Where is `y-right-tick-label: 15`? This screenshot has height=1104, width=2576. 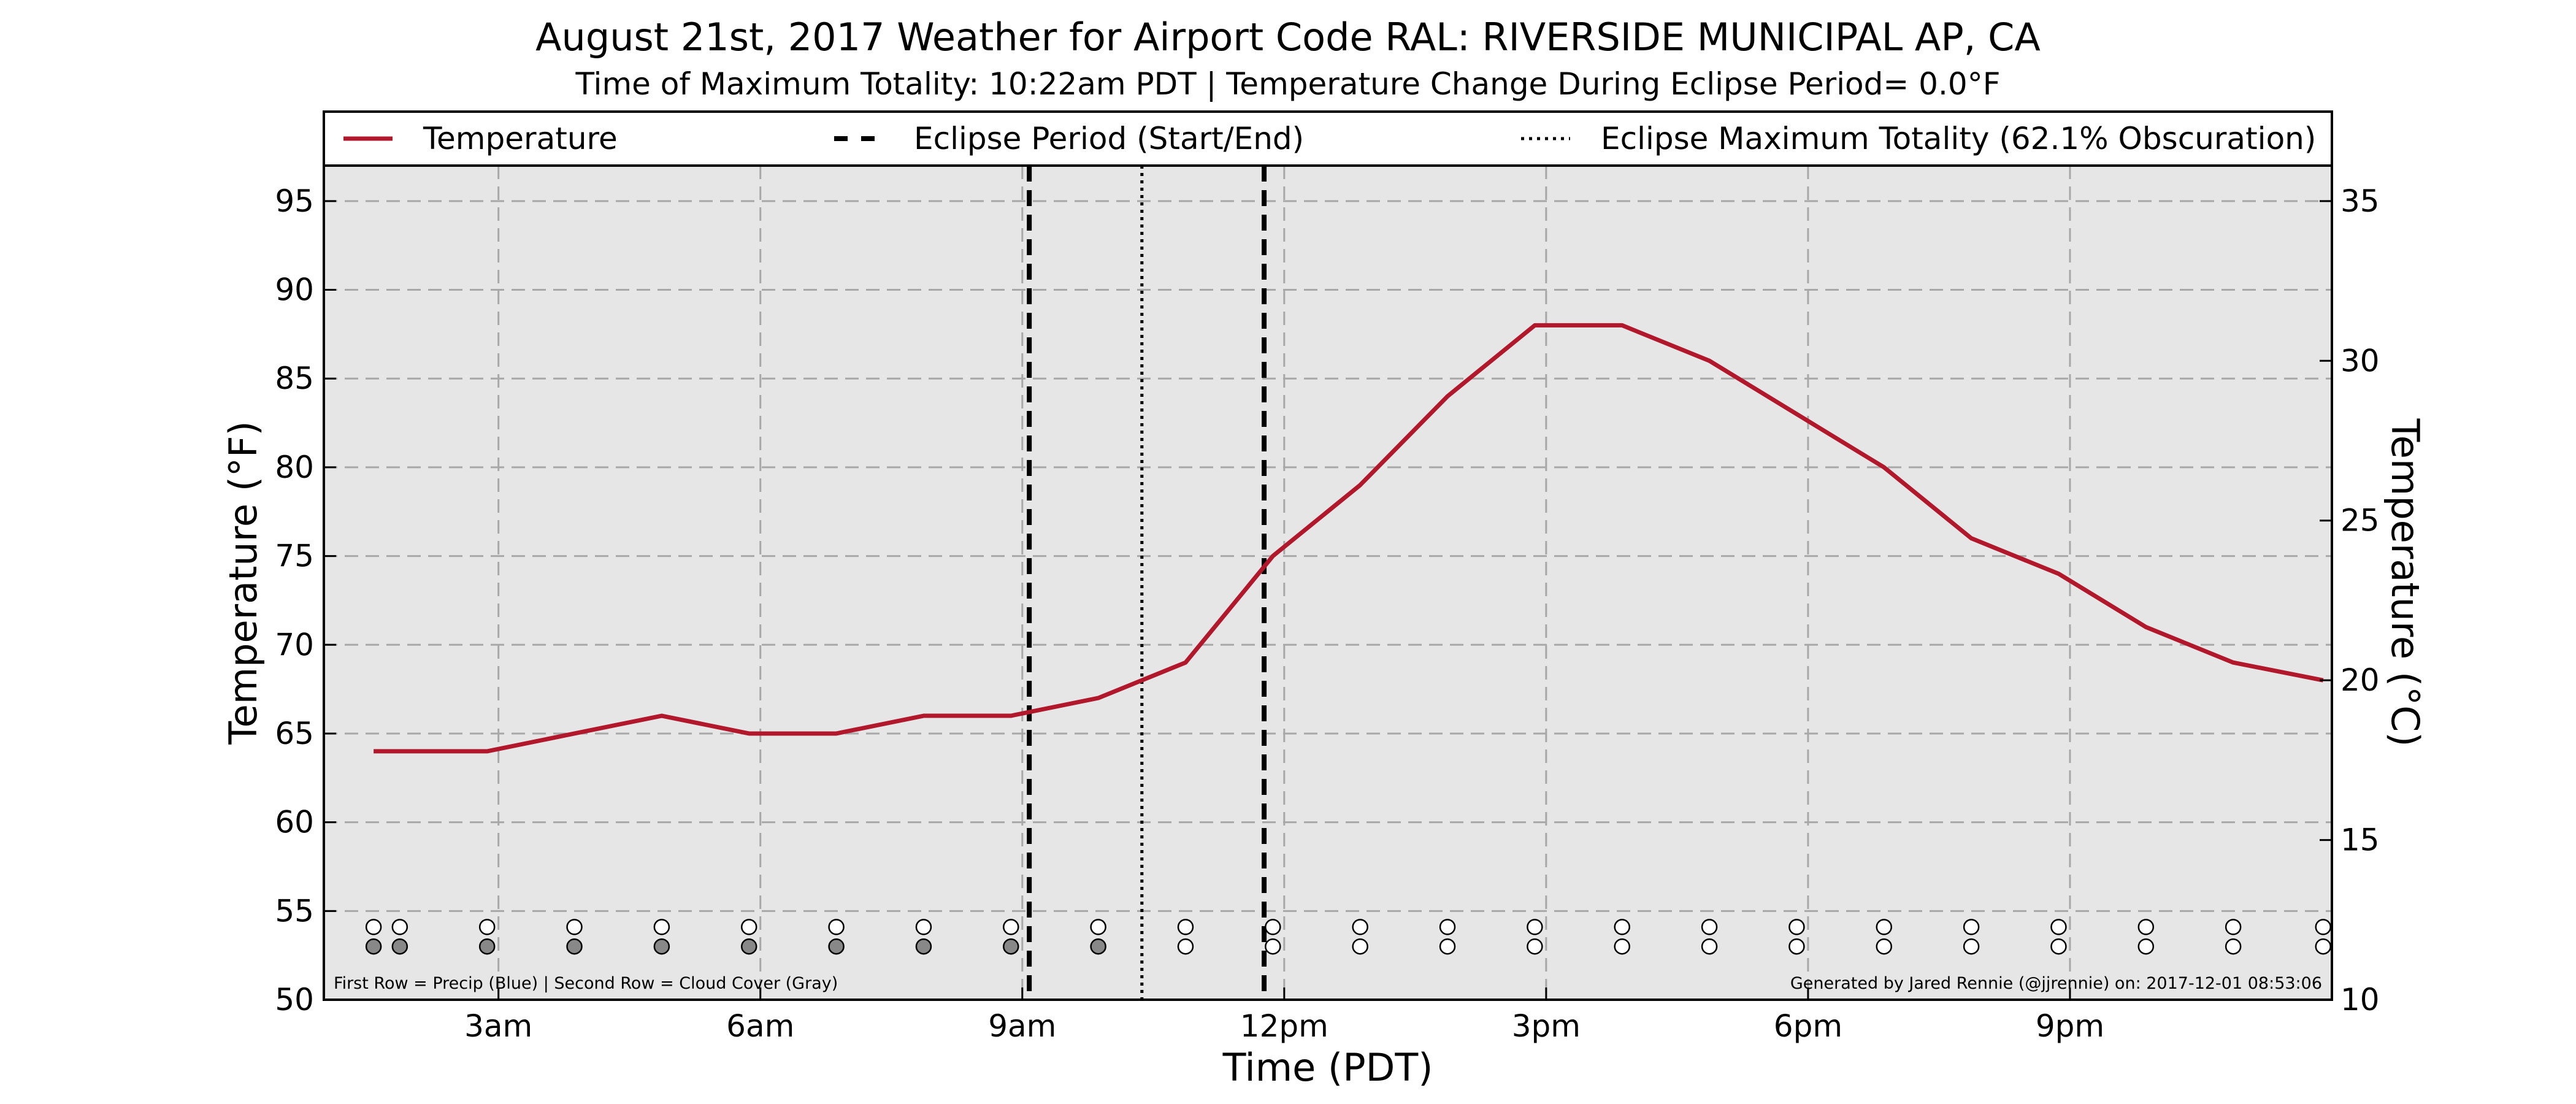
y-right-tick-label: 15 is located at coordinates (2360, 840).